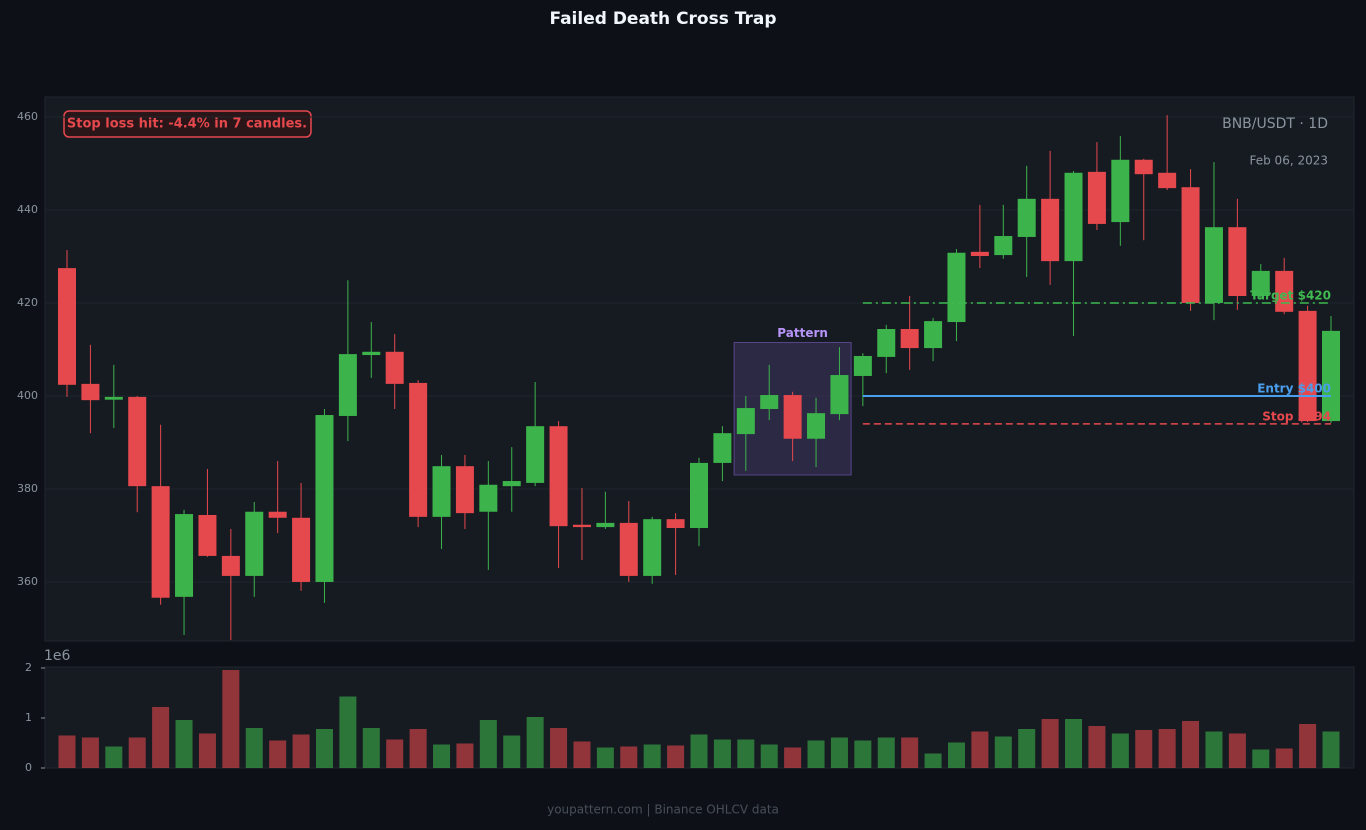 The width and height of the screenshot is (1366, 830). What do you see at coordinates (187, 124) in the screenshot?
I see `annotation-box` at bounding box center [187, 124].